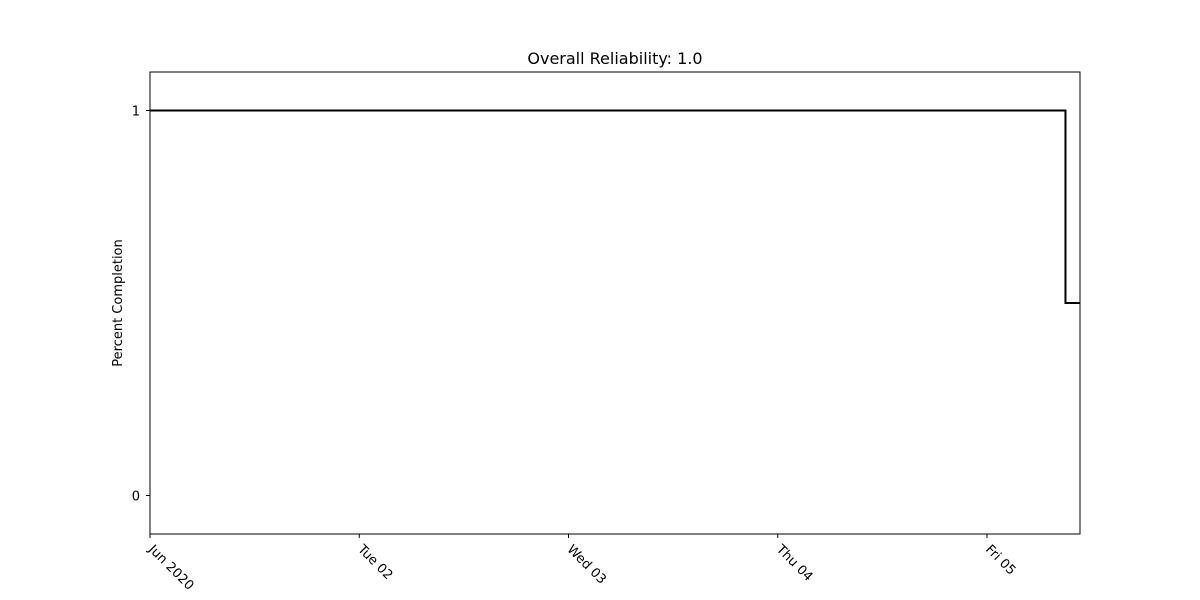 Image resolution: width=1200 pixels, height=600 pixels. What do you see at coordinates (170, 568) in the screenshot?
I see `x-tick-label: Jun 2020` at bounding box center [170, 568].